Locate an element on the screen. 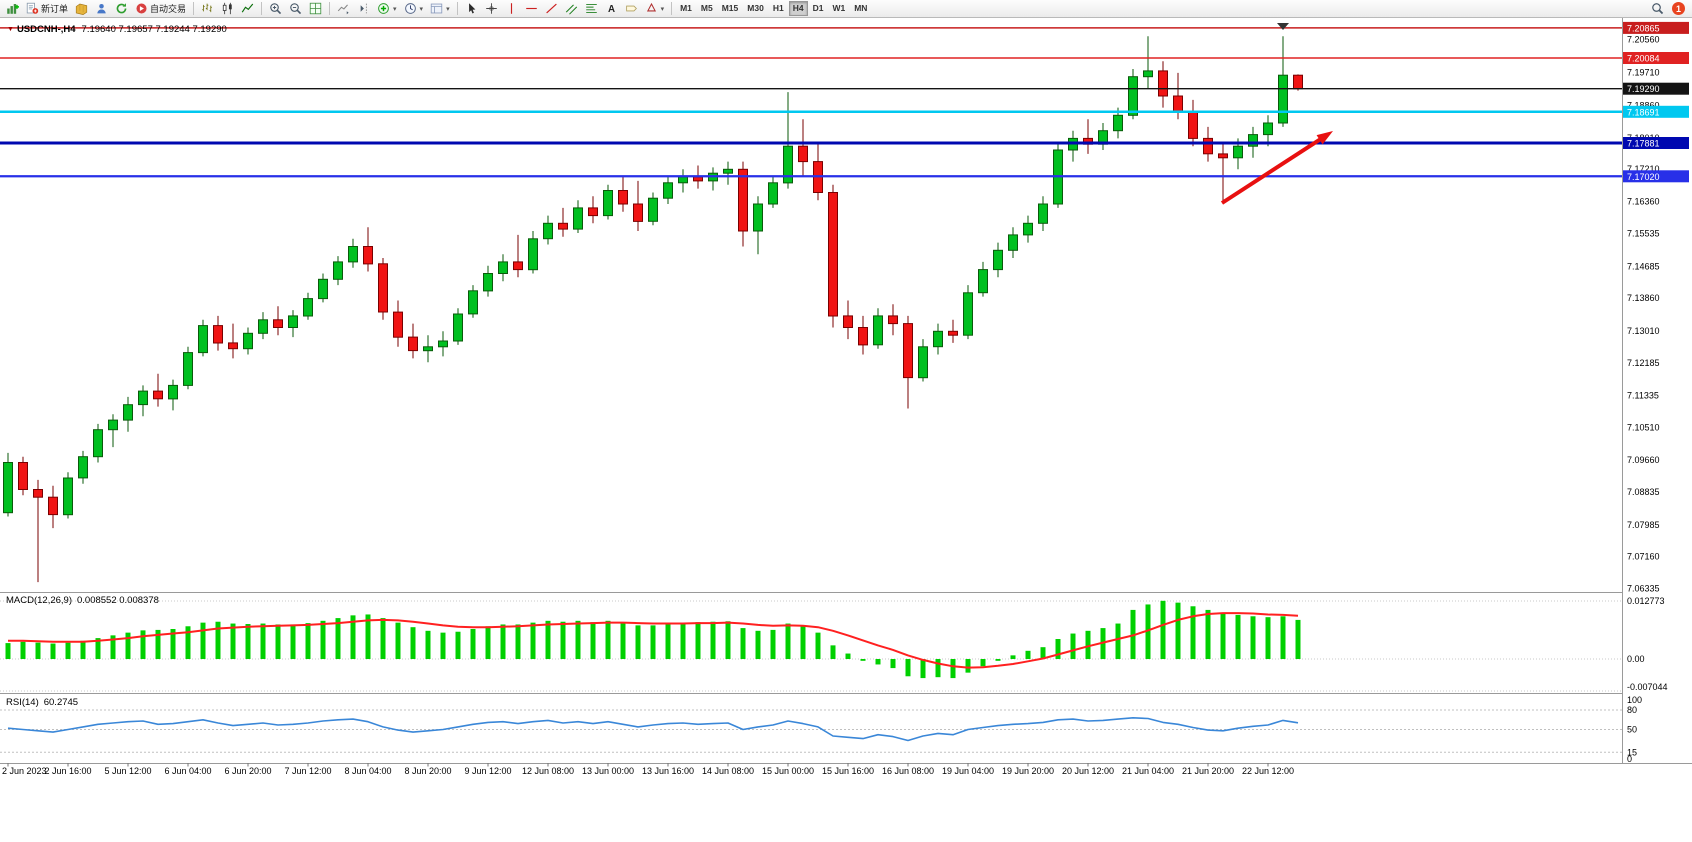  resistance-line-price-tag is located at coordinates (1656, 58).